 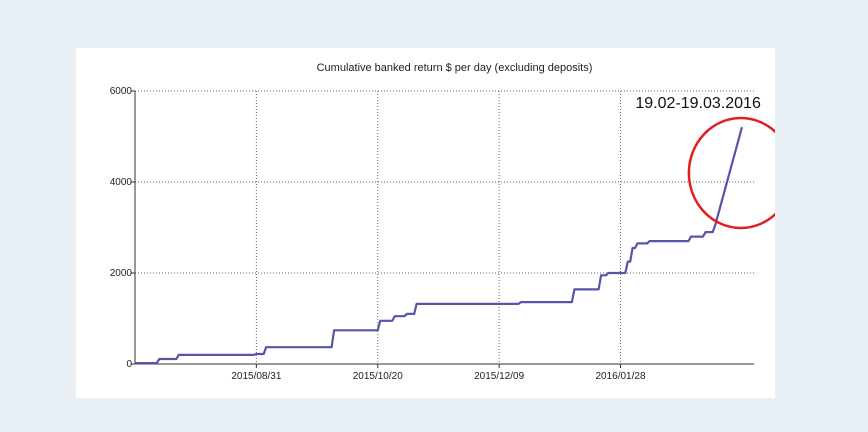 I want to click on x-tick-label: 2015/12/09, so click(x=499, y=376).